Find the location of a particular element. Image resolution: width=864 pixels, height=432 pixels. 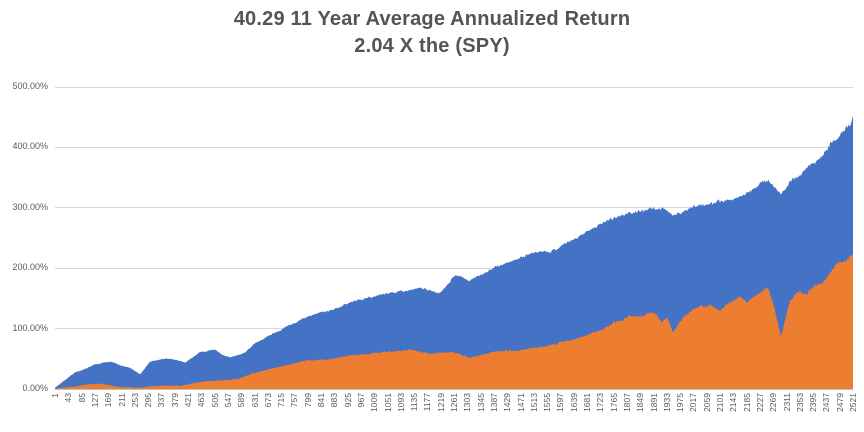

x-axis-tick-label: 715 is located at coordinates (281, 400).